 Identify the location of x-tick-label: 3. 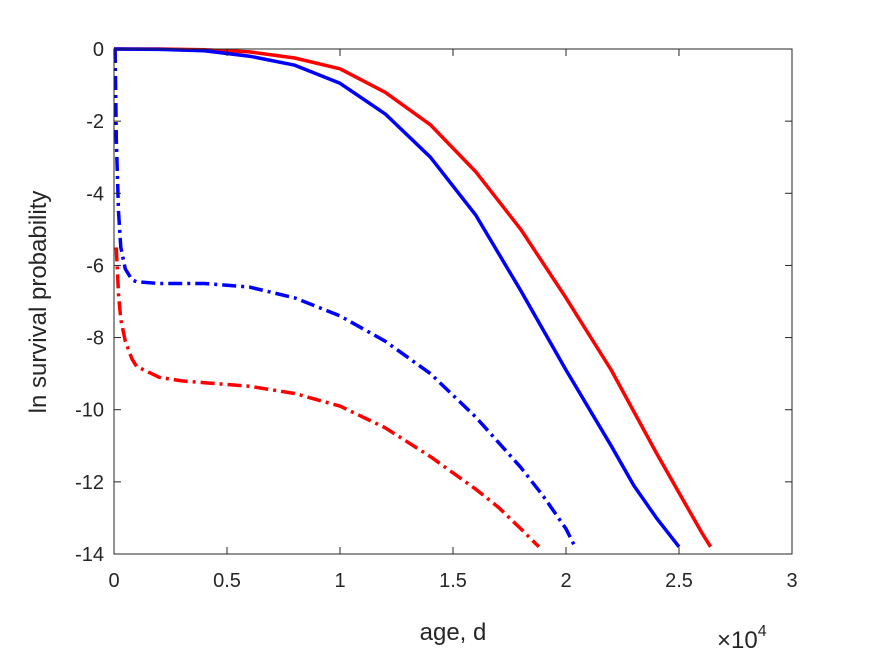
(791, 581).